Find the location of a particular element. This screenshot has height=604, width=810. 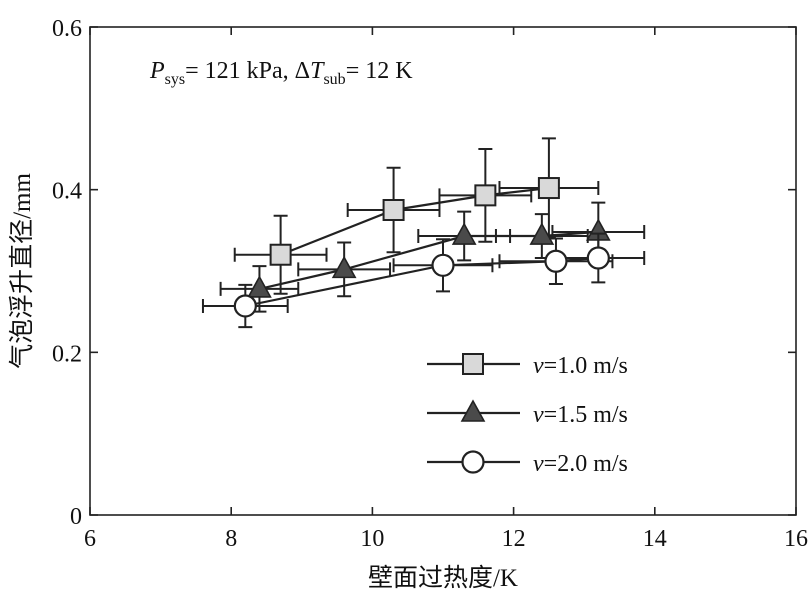

legend-value: =1.0 m/s is located at coordinates (586, 366).